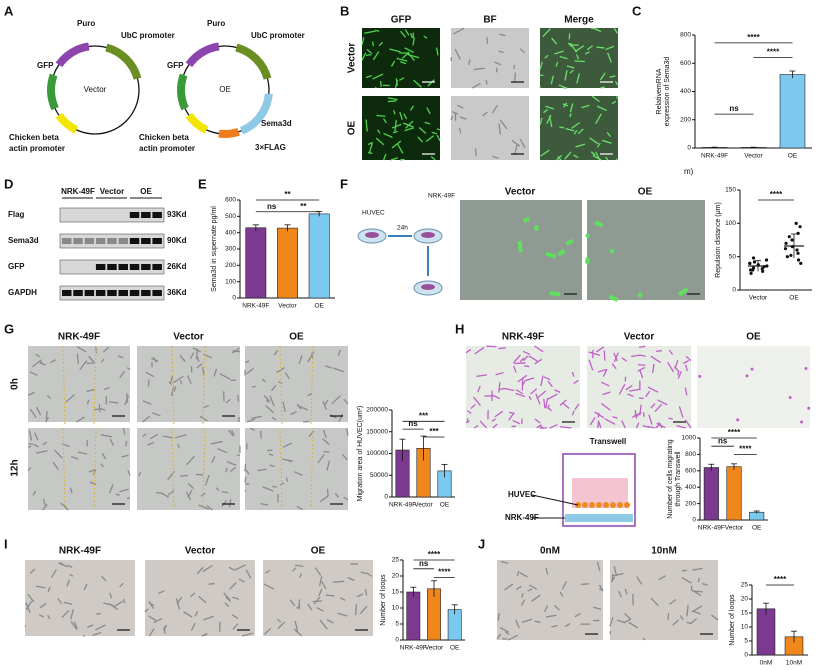 This screenshot has width=825, height=670. I want to click on label: 0nM, so click(550, 551).